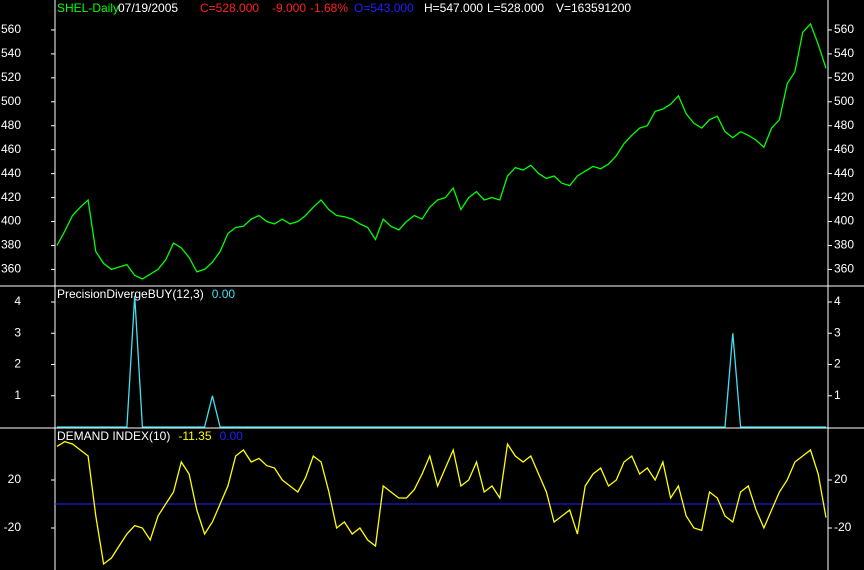  I want to click on quote-info: L=528.000, so click(515, 8).